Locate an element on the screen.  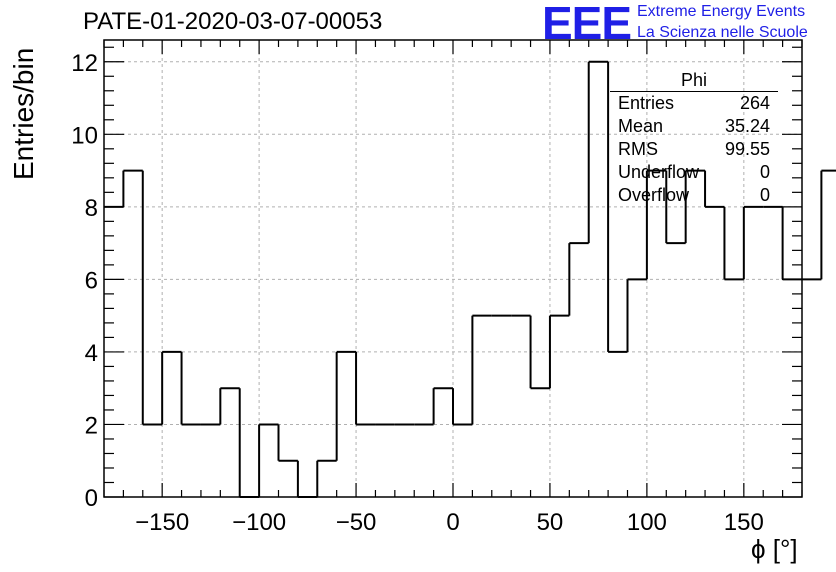
y-tick-label: 0 is located at coordinates (91, 498).